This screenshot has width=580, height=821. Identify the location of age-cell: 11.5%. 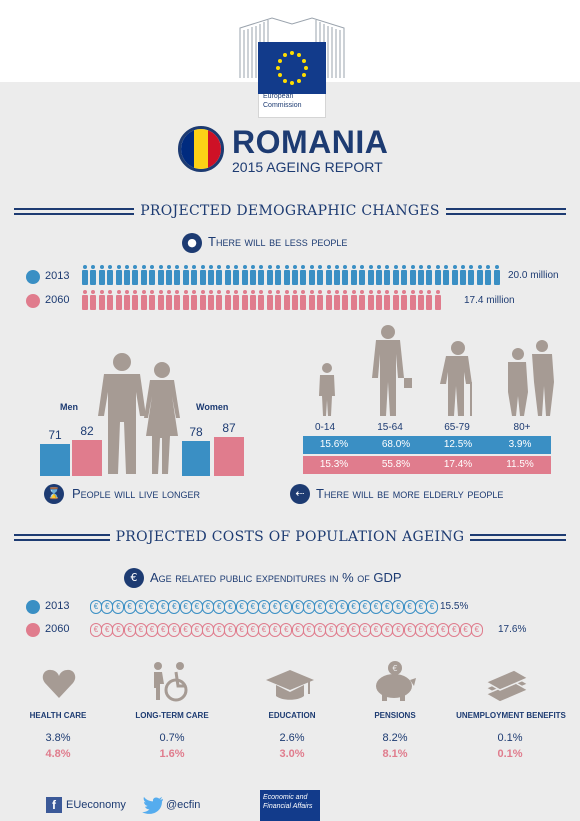
(520, 464).